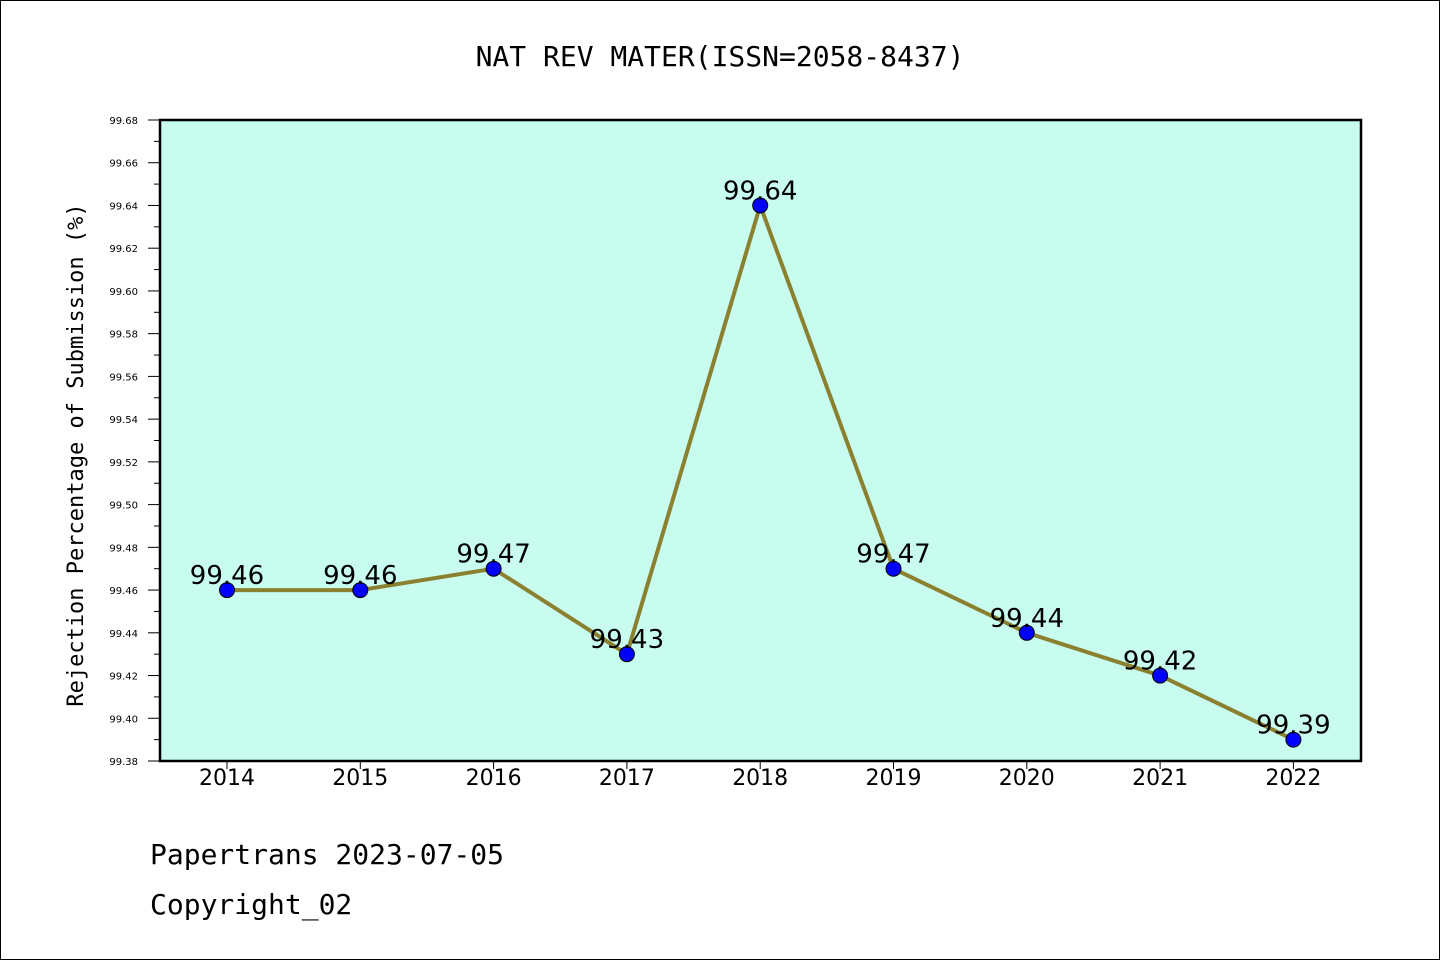  I want to click on footer-date: Papertrans 2023-07-05, so click(327, 854).